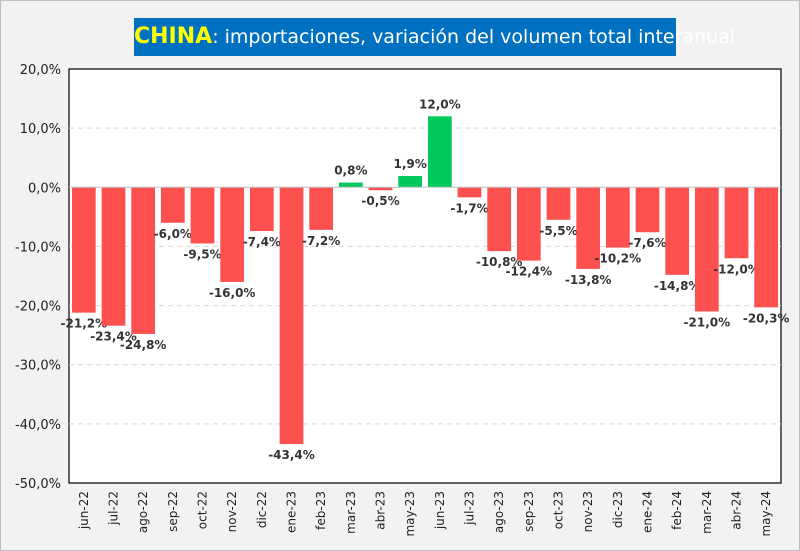 The height and width of the screenshot is (551, 800). What do you see at coordinates (202, 254) in the screenshot?
I see `data-label: -9,5%` at bounding box center [202, 254].